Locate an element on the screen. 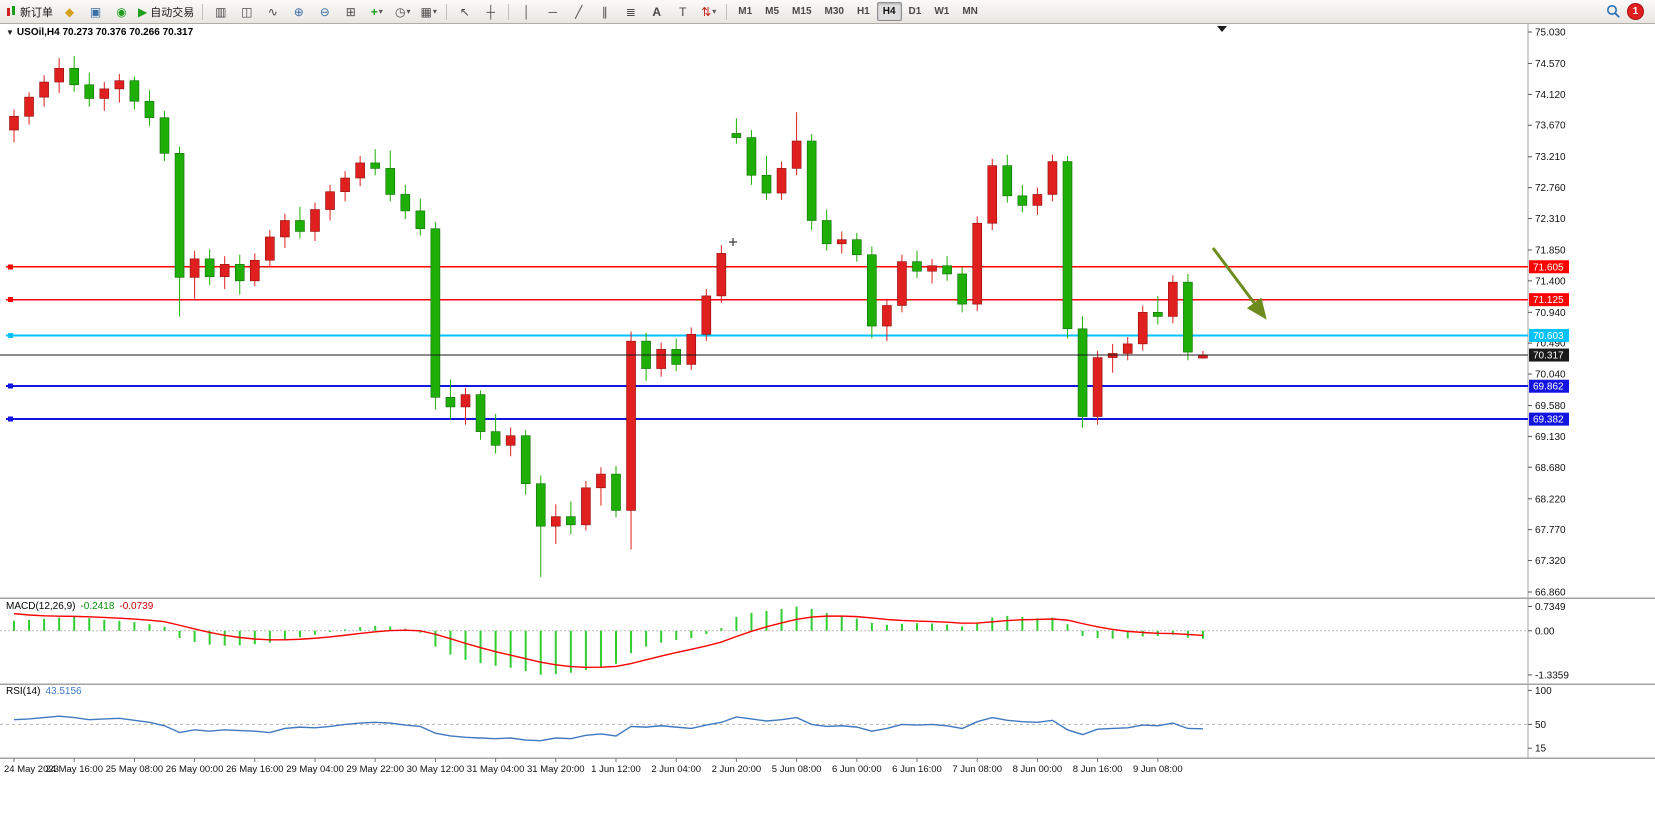  price-axis-label: 71.400 is located at coordinates (1550, 281).